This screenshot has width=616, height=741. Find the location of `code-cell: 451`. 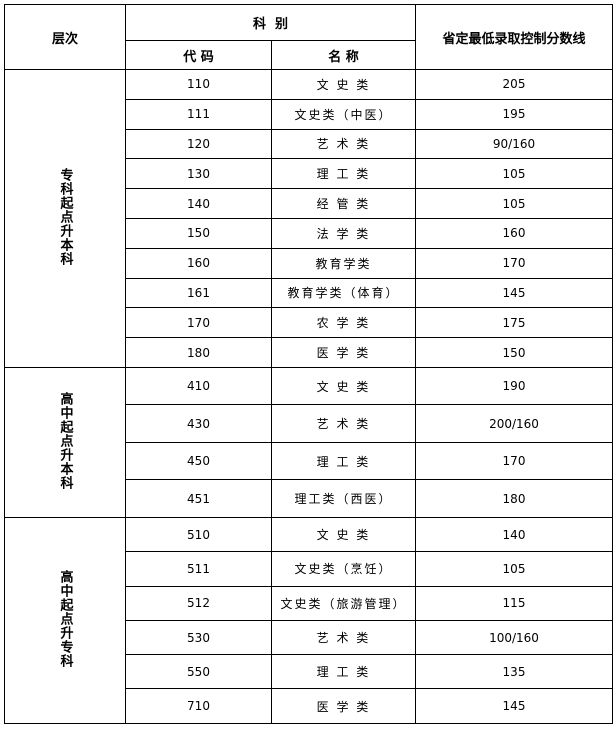

code-cell: 451 is located at coordinates (198, 498).